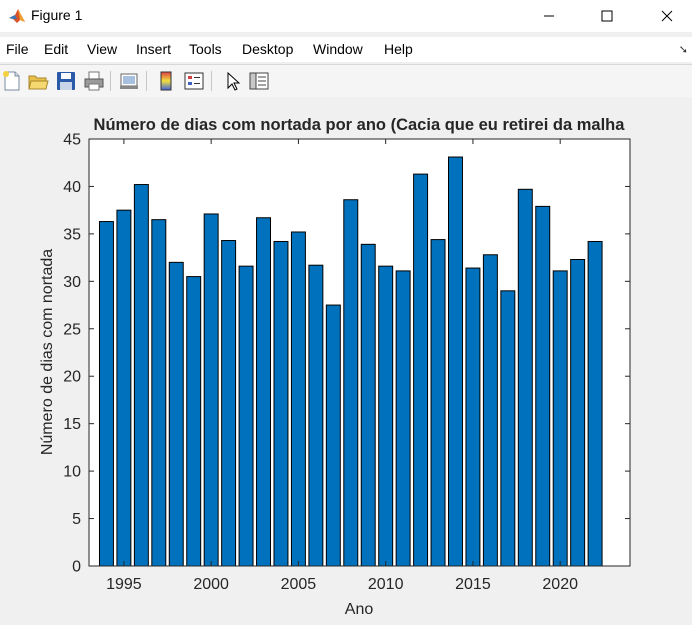 Image resolution: width=692 pixels, height=625 pixels. I want to click on y-tick-label: 30, so click(72, 282).